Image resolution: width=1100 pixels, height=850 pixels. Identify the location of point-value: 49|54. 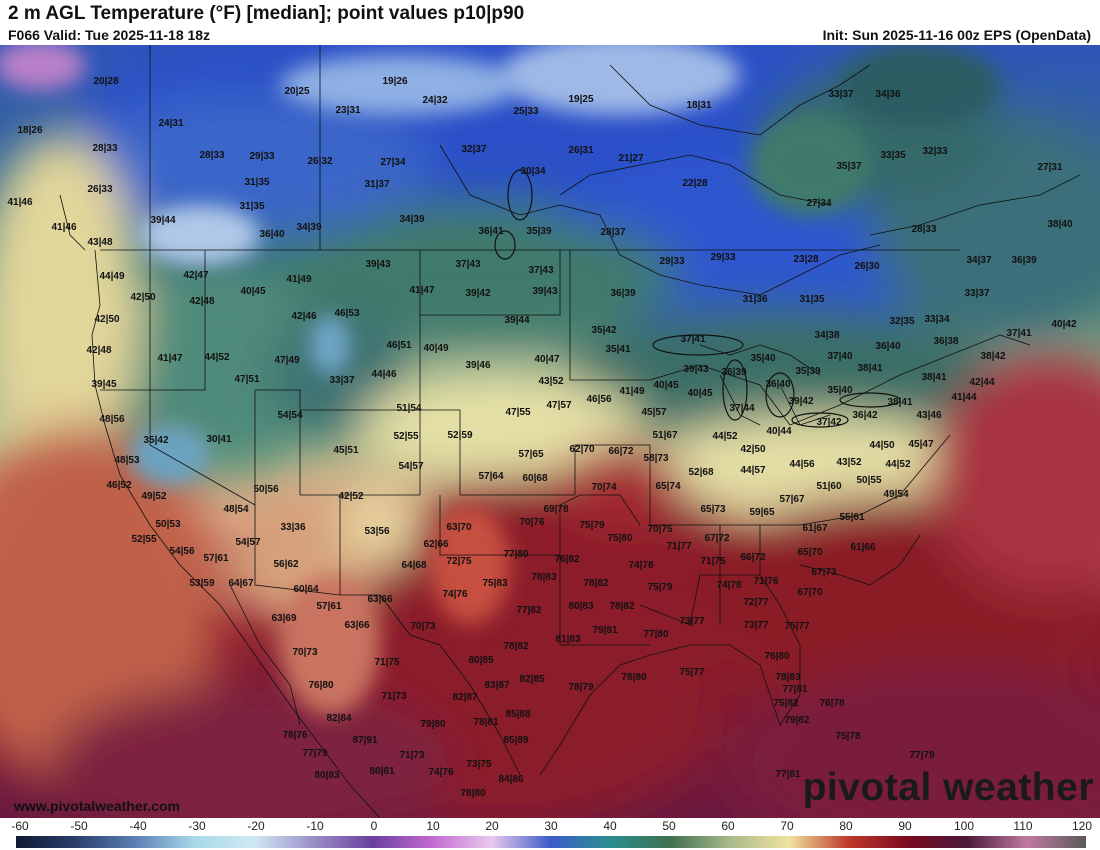
(896, 494).